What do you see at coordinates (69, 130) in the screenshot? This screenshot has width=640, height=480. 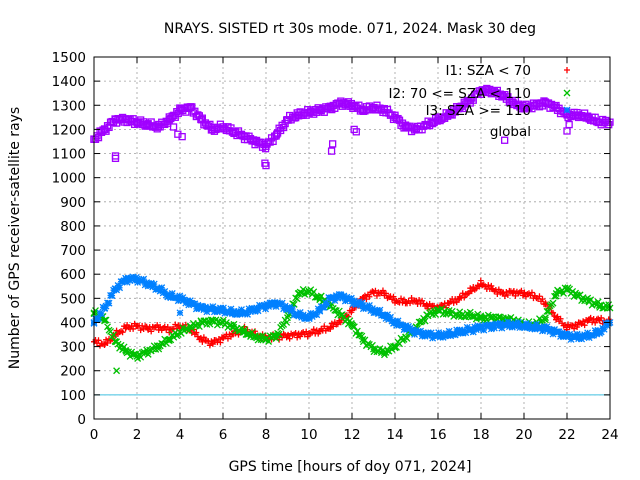 I see `y-tick-label: 1200` at bounding box center [69, 130].